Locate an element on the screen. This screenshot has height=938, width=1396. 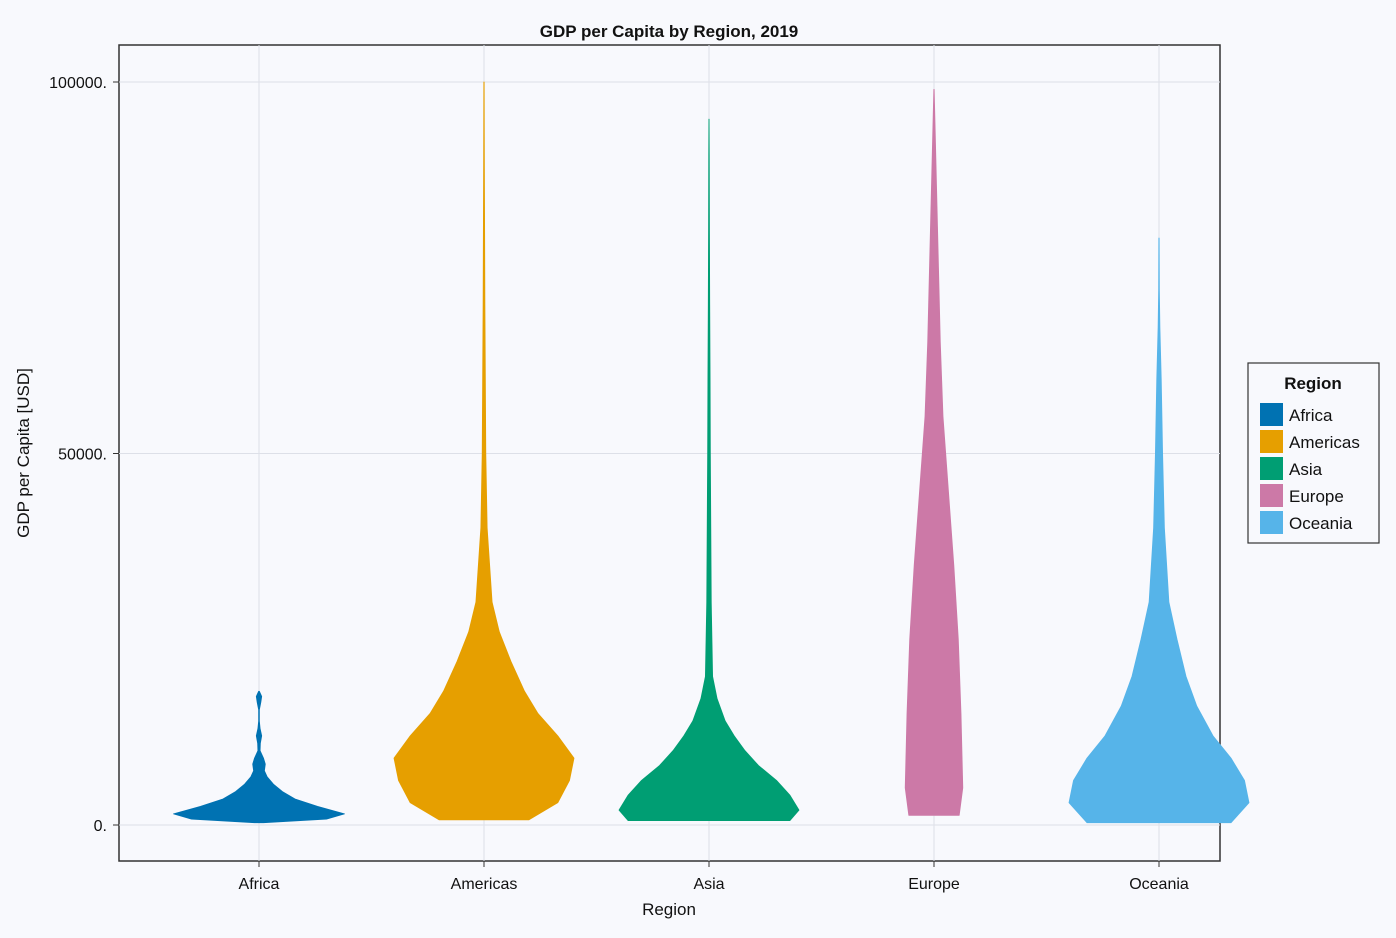
legend-title: Region is located at coordinates (1313, 383).